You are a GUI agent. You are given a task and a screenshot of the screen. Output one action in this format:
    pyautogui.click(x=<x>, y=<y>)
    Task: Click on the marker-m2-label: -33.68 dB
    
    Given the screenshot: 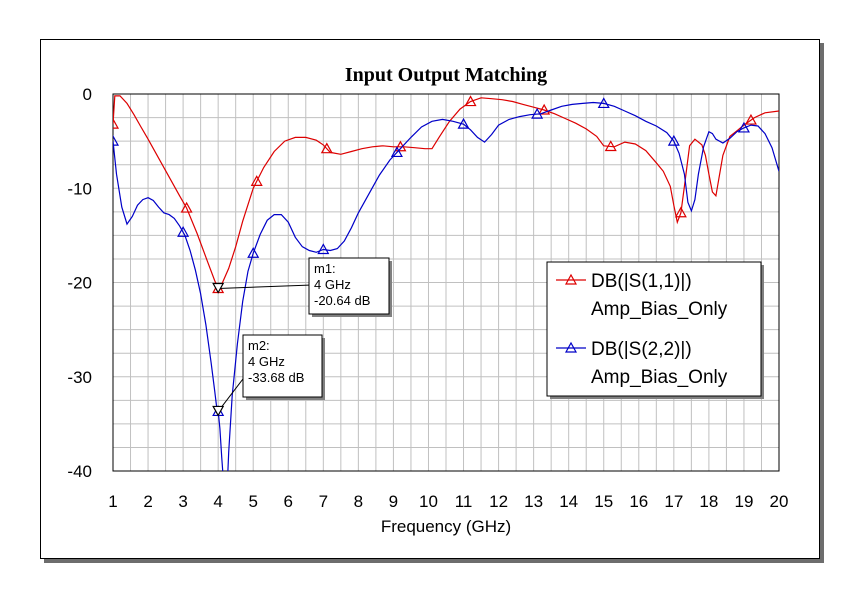 What is the action you would take?
    pyautogui.click(x=276, y=377)
    